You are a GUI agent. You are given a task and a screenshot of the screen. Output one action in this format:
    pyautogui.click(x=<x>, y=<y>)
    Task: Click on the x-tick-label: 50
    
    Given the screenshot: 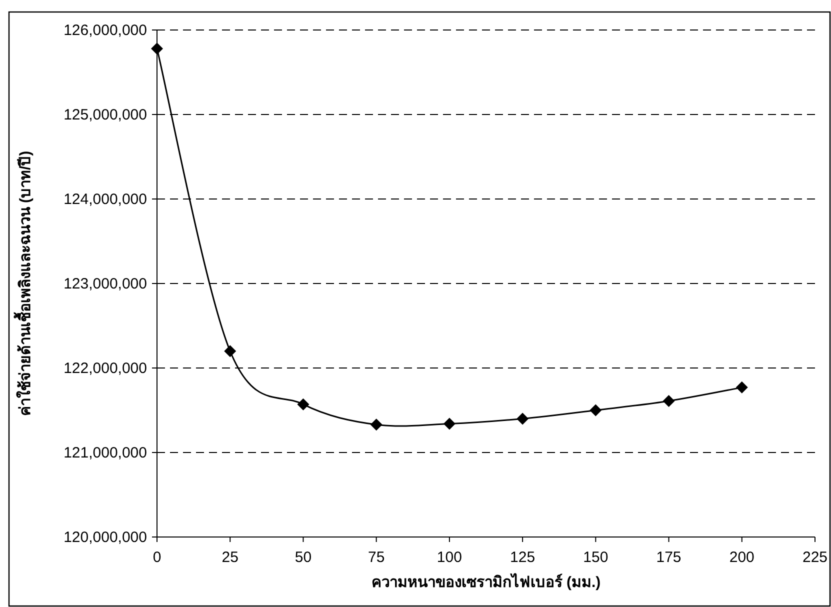 What is the action you would take?
    pyautogui.click(x=303, y=557)
    